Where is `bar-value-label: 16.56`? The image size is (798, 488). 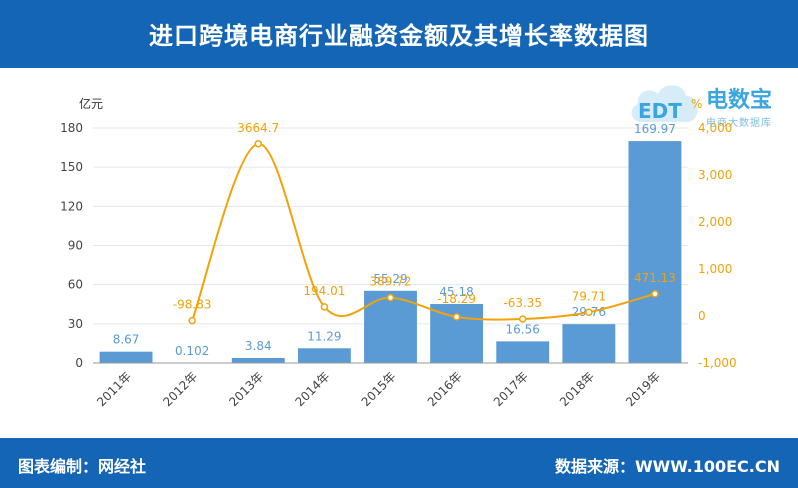
bar-value-label: 16.56 is located at coordinates (523, 329).